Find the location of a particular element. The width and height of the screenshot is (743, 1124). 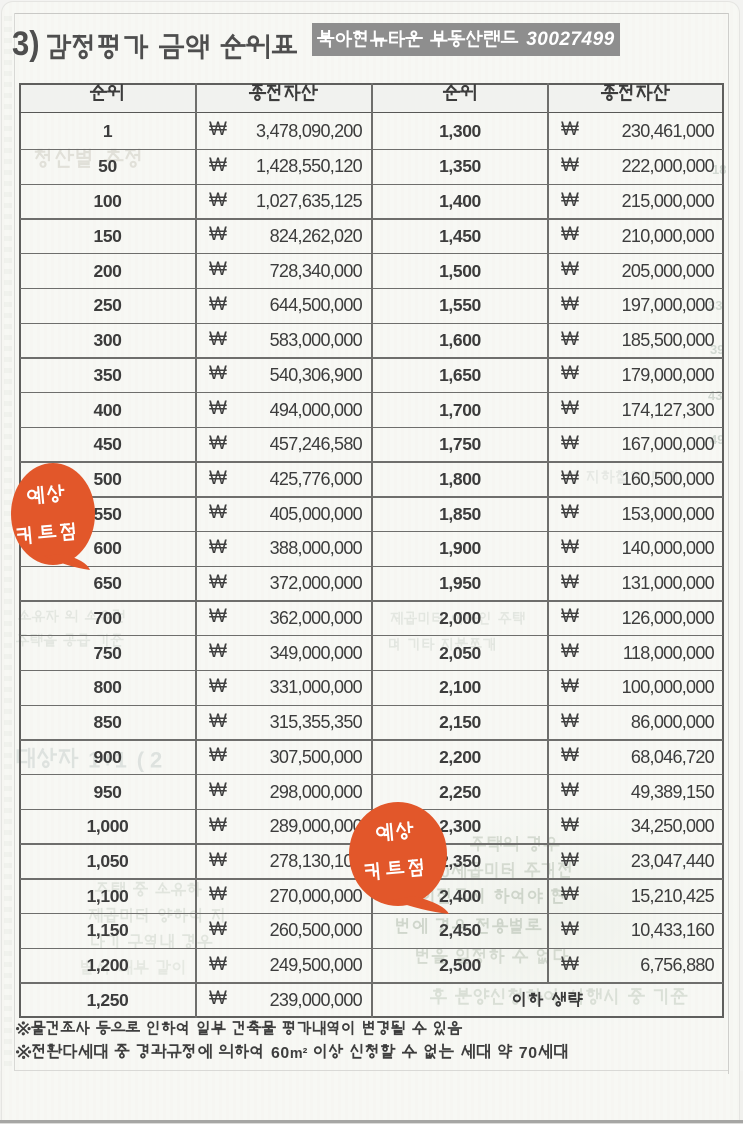

svg-text: 6 is located at coordinates (275, 1053).